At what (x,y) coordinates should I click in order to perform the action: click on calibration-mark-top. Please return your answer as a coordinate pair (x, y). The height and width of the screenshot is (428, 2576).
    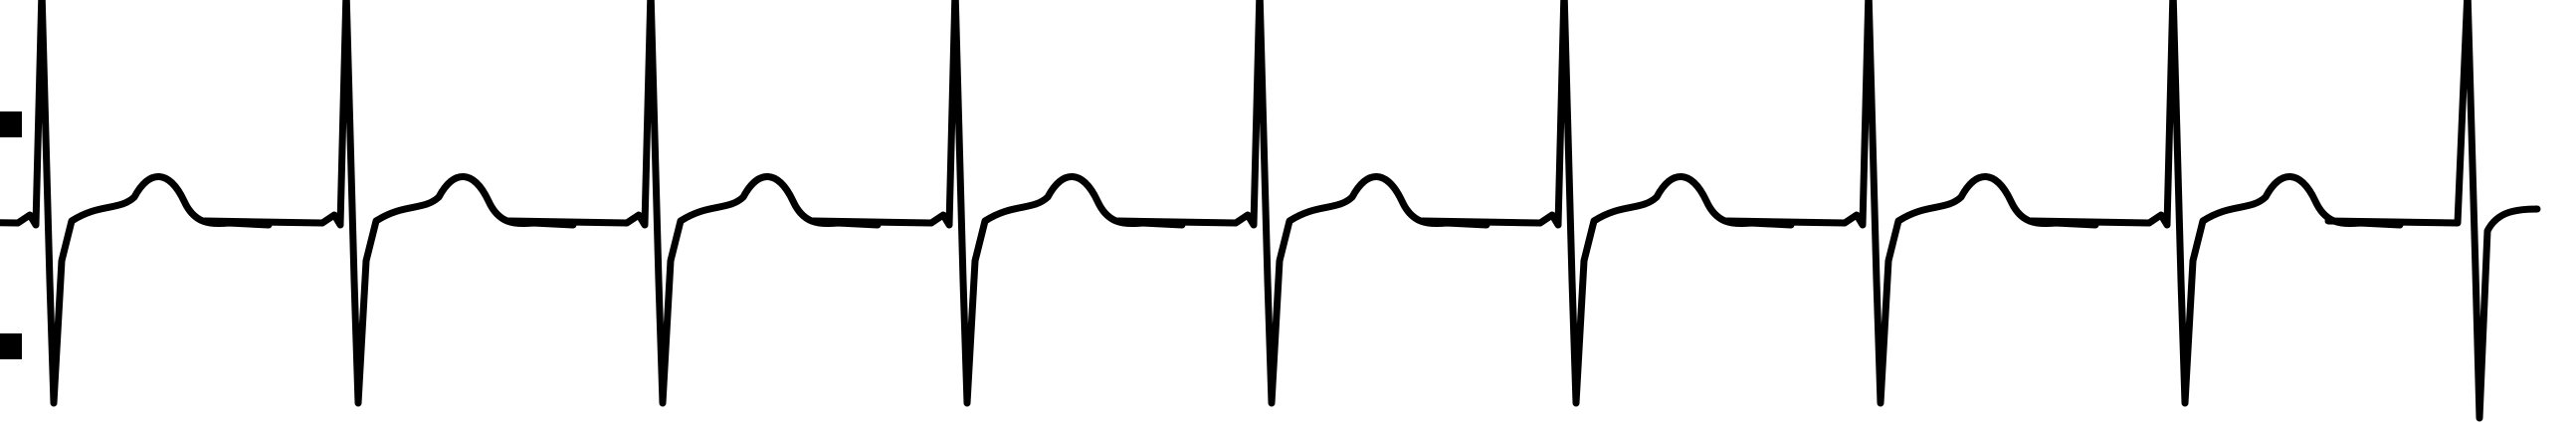
    Looking at the image, I should click on (11, 124).